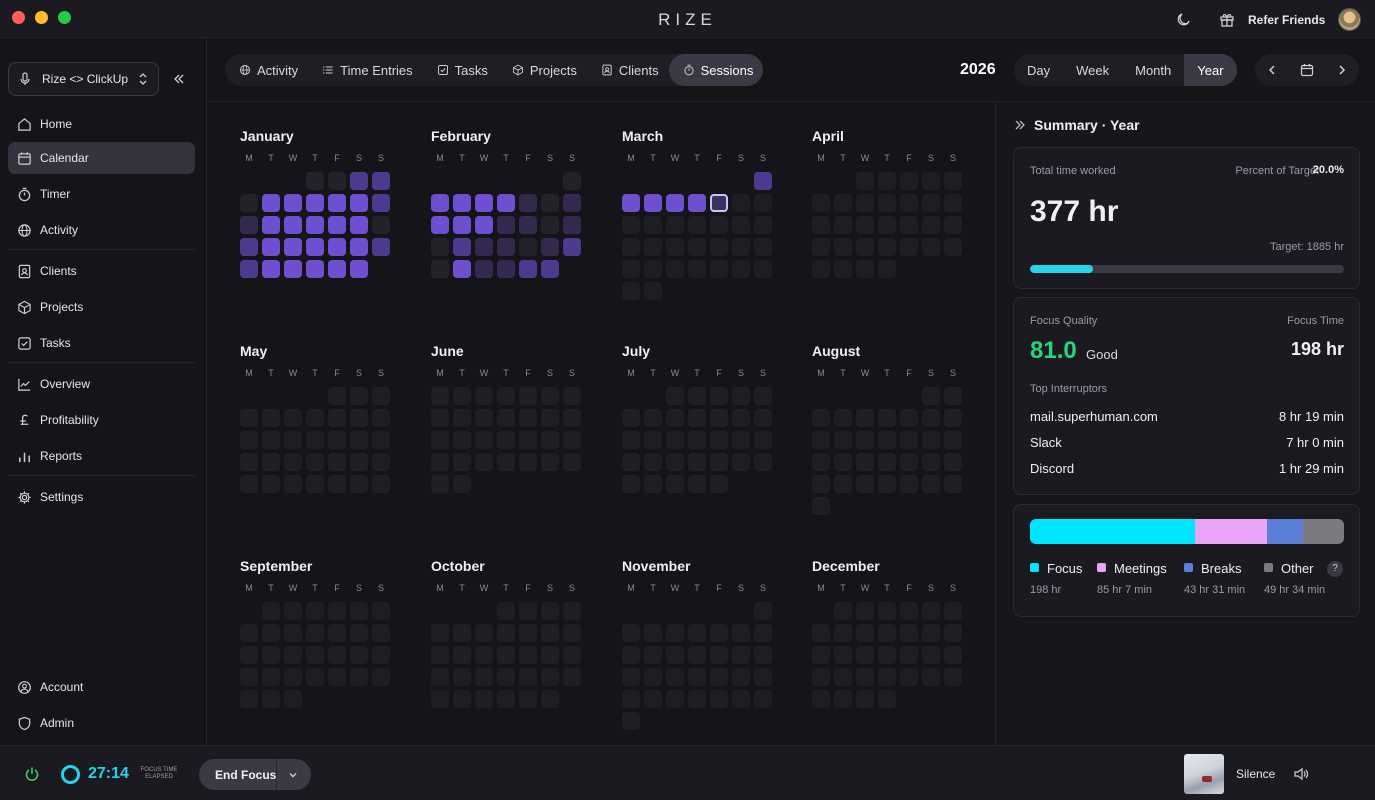 This screenshot has width=1375, height=800. What do you see at coordinates (1093, 70) in the screenshot?
I see `period-week-button: Week` at bounding box center [1093, 70].